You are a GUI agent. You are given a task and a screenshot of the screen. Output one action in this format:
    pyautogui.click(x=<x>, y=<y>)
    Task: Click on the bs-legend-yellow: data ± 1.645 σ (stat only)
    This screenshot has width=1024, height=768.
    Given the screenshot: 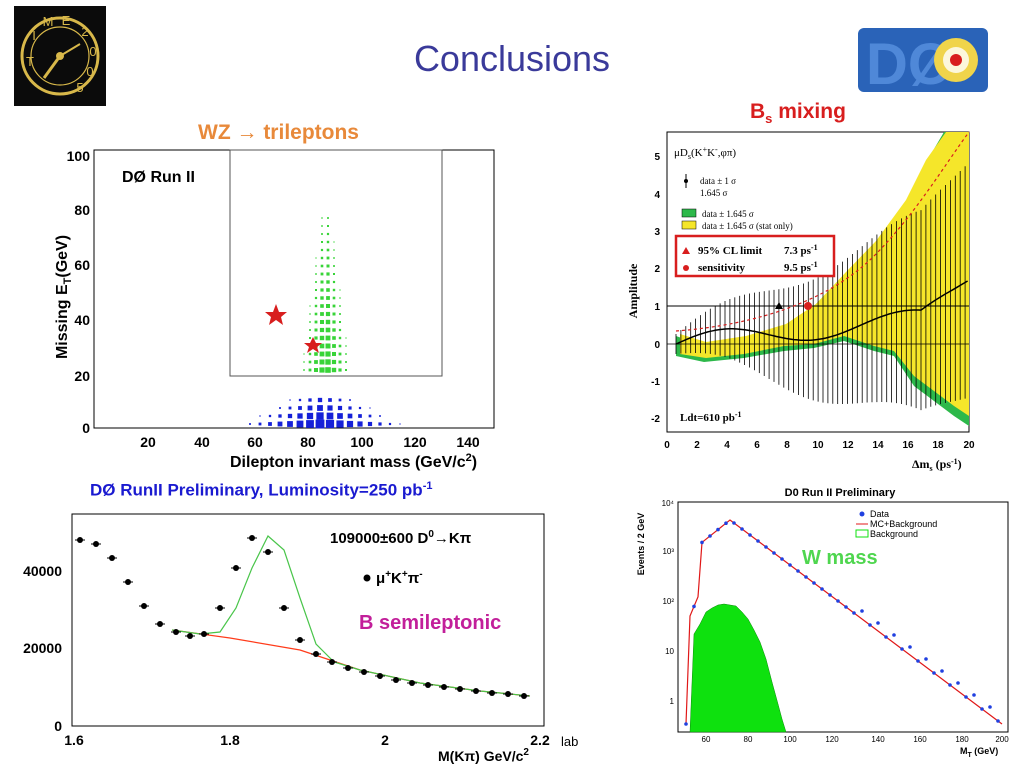 What is the action you would take?
    pyautogui.click(x=747, y=226)
    